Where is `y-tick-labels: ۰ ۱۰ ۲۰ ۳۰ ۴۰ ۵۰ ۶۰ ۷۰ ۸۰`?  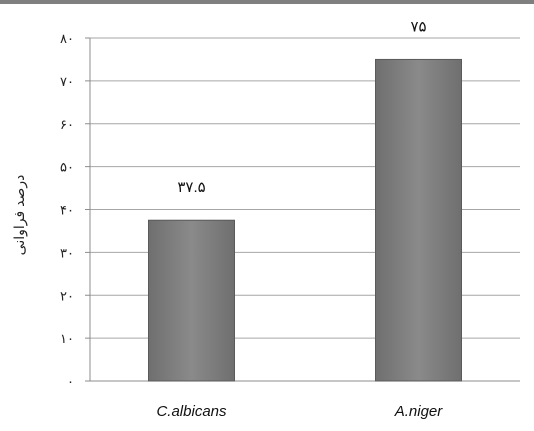 y-tick-labels: ۰ ۱۰ ۲۰ ۳۰ ۴۰ ۵۰ ۶۰ ۷۰ ۸۰ is located at coordinates (67, 210).